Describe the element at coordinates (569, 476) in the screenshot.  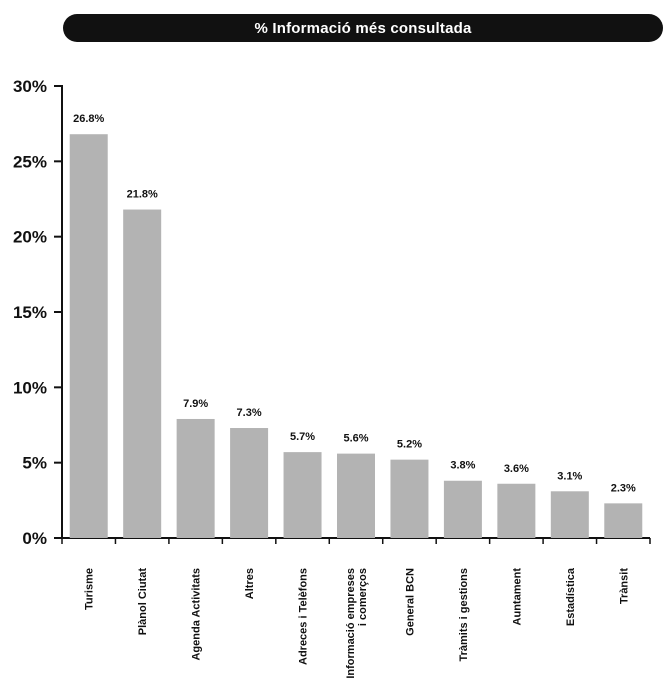
I see `value-label: 3.1%` at that location.